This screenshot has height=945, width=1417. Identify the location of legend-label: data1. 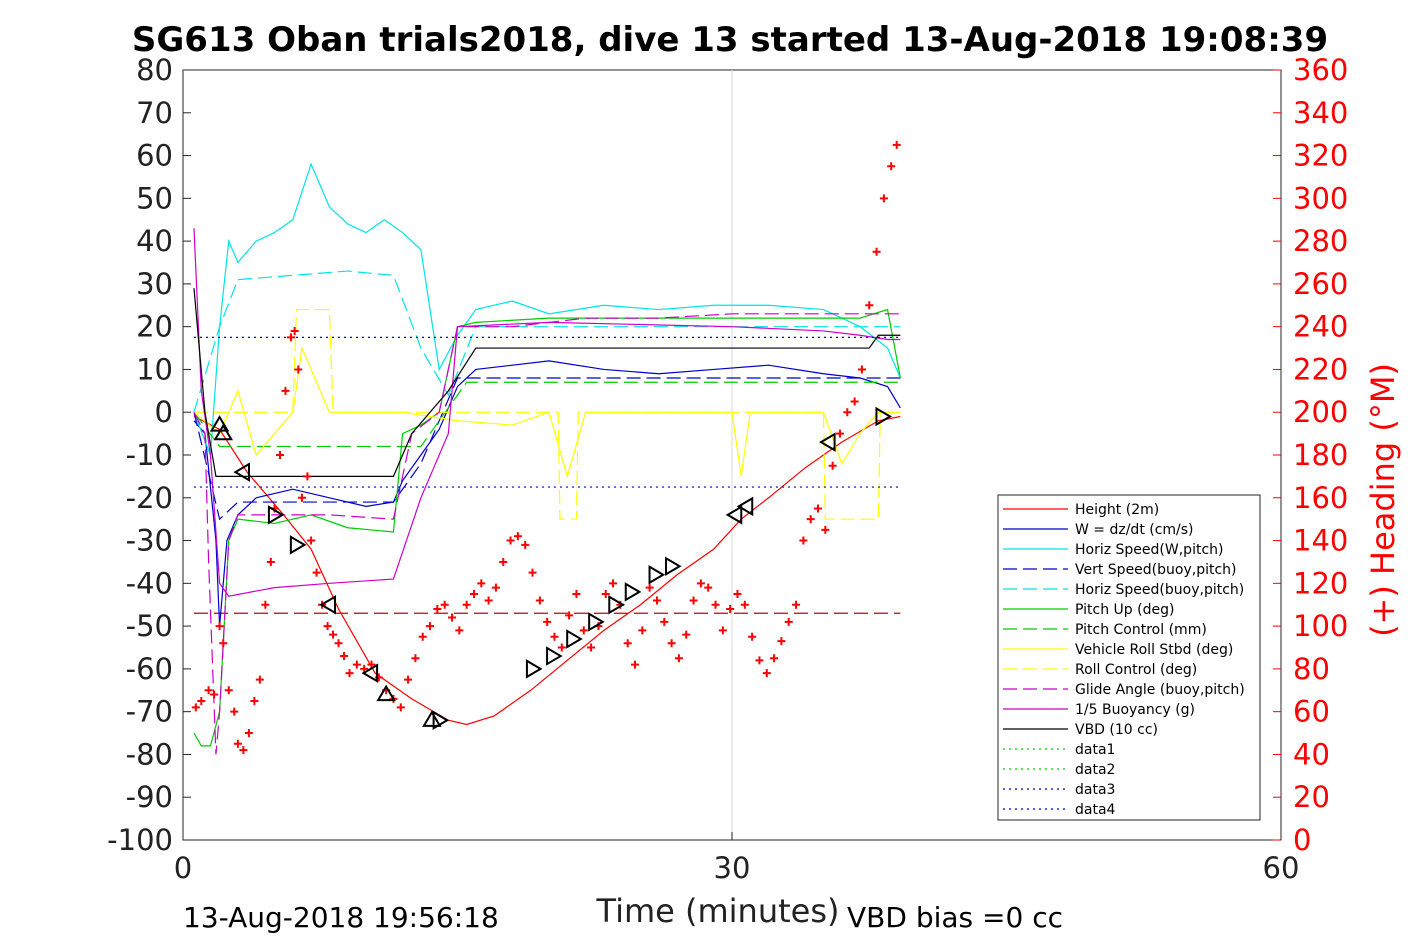
(1095, 750).